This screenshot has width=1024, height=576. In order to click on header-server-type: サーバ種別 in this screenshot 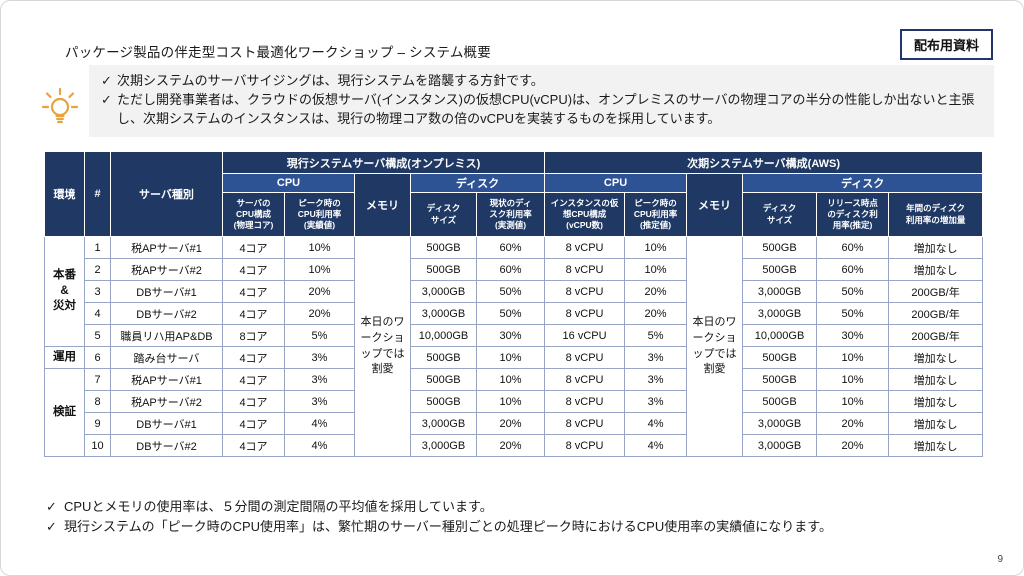, I will do `click(166, 194)`.